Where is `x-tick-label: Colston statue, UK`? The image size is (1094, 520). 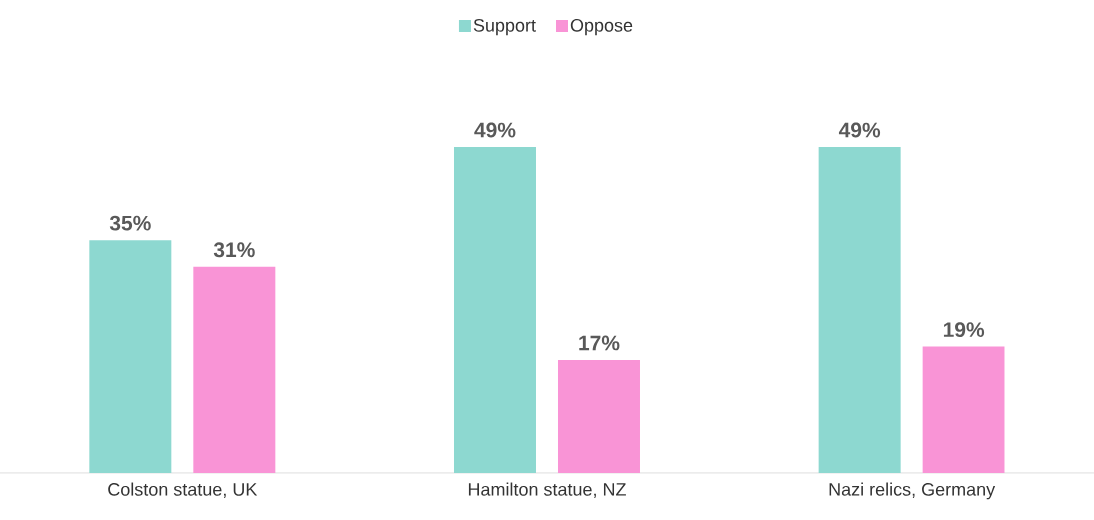
x-tick-label: Colston statue, UK is located at coordinates (183, 490).